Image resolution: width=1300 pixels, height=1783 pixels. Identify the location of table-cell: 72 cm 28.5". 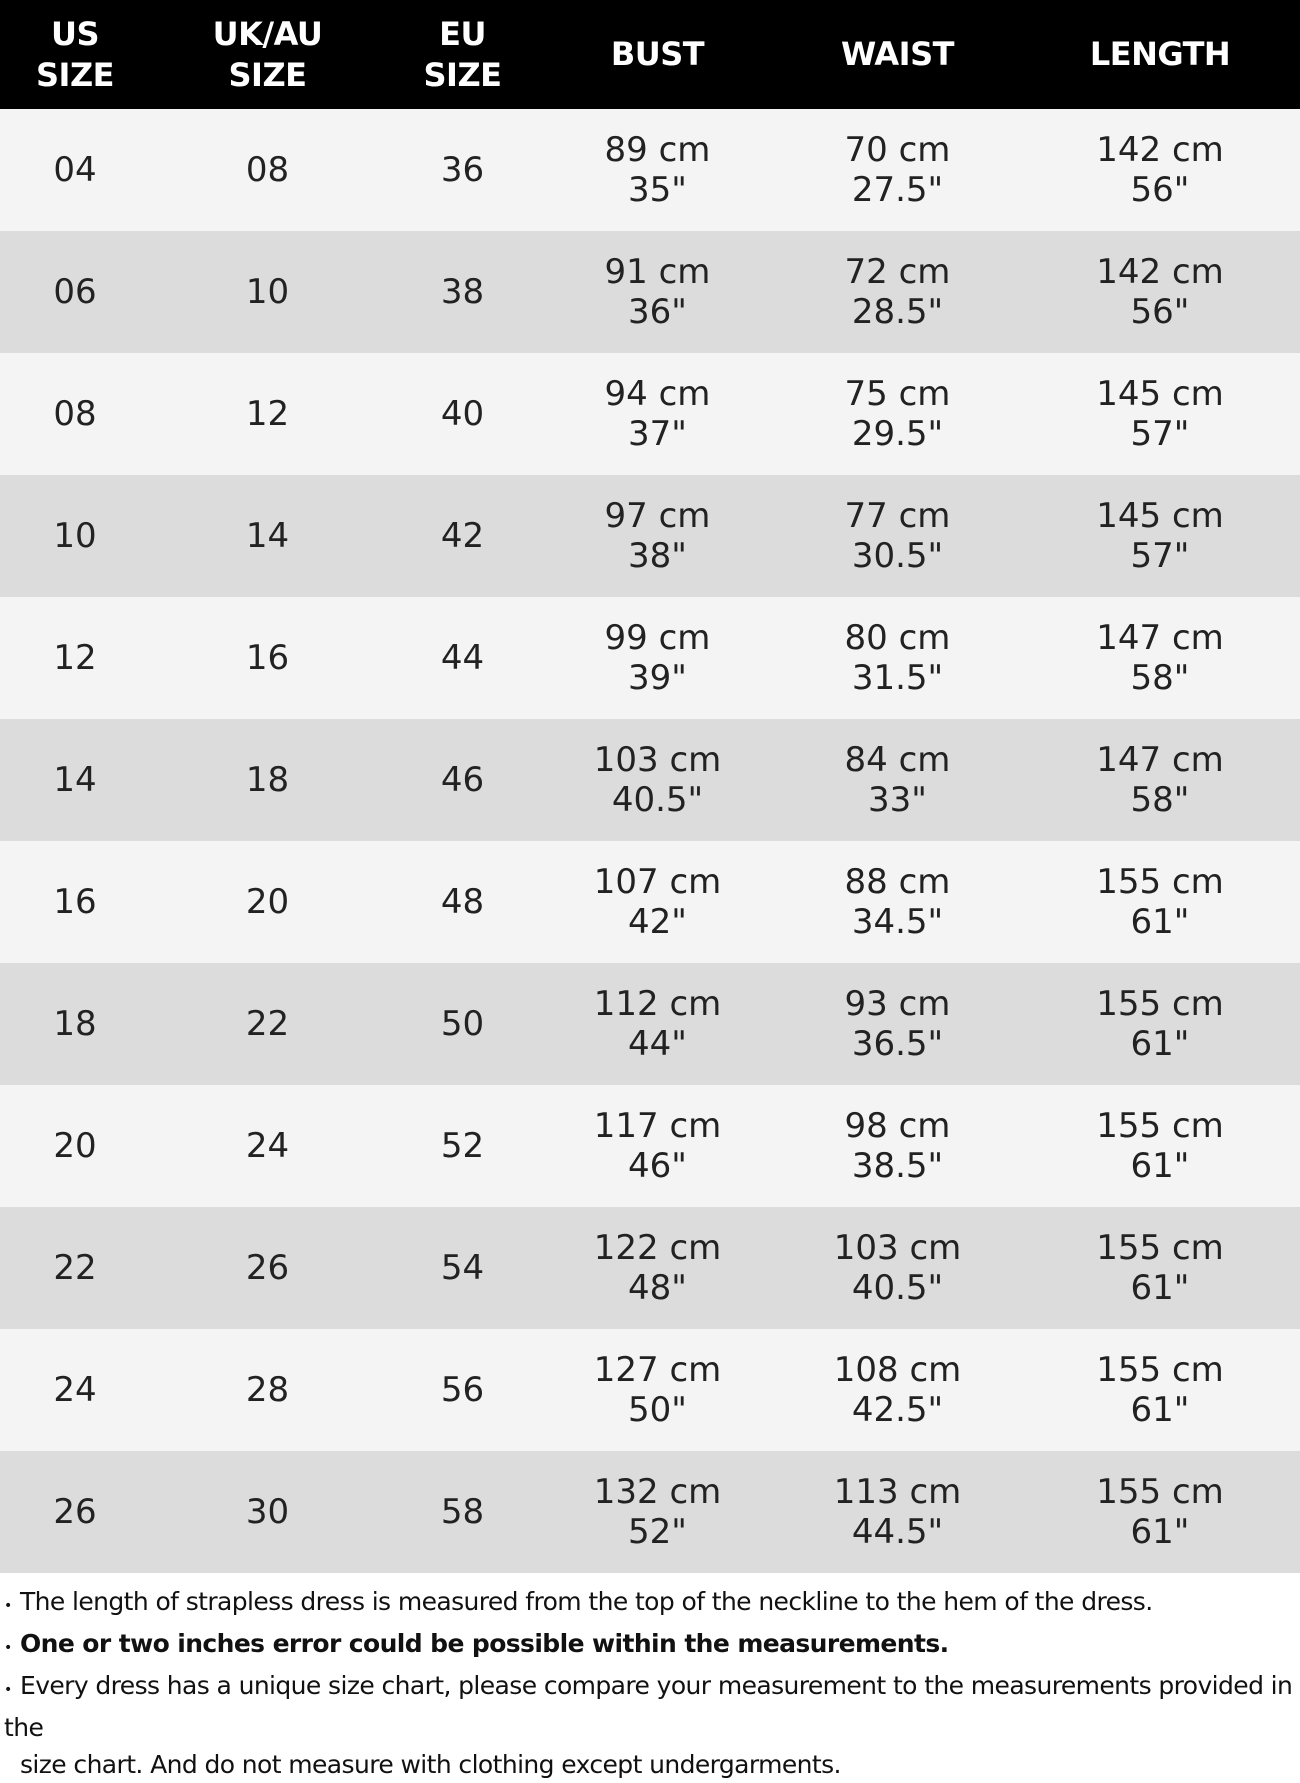
(897, 292).